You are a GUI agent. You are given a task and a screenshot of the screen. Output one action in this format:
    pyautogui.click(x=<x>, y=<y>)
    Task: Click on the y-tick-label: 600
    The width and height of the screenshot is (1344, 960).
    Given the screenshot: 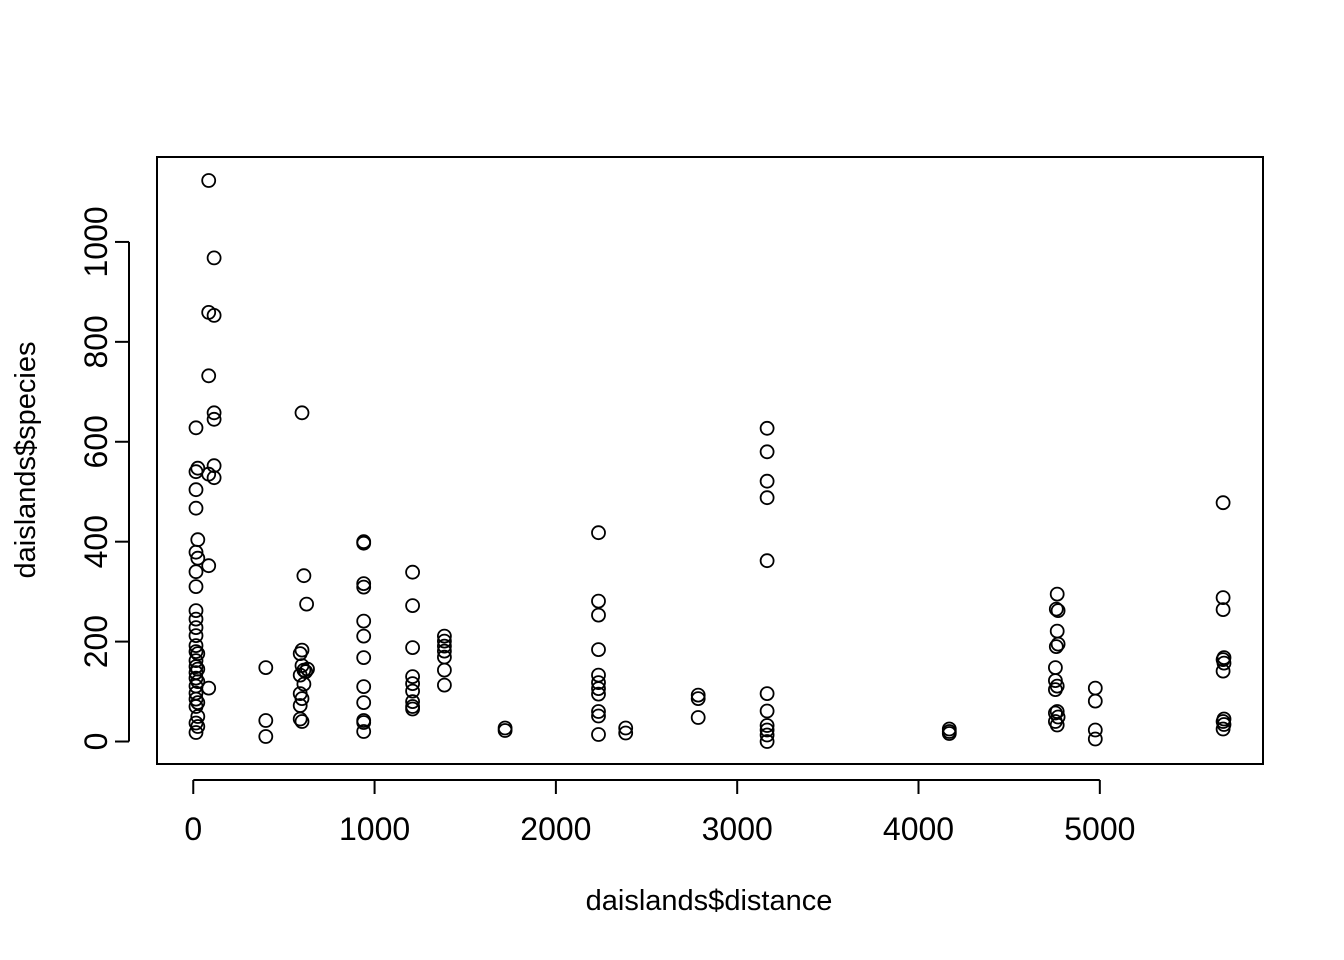 What is the action you would take?
    pyautogui.click(x=96, y=441)
    